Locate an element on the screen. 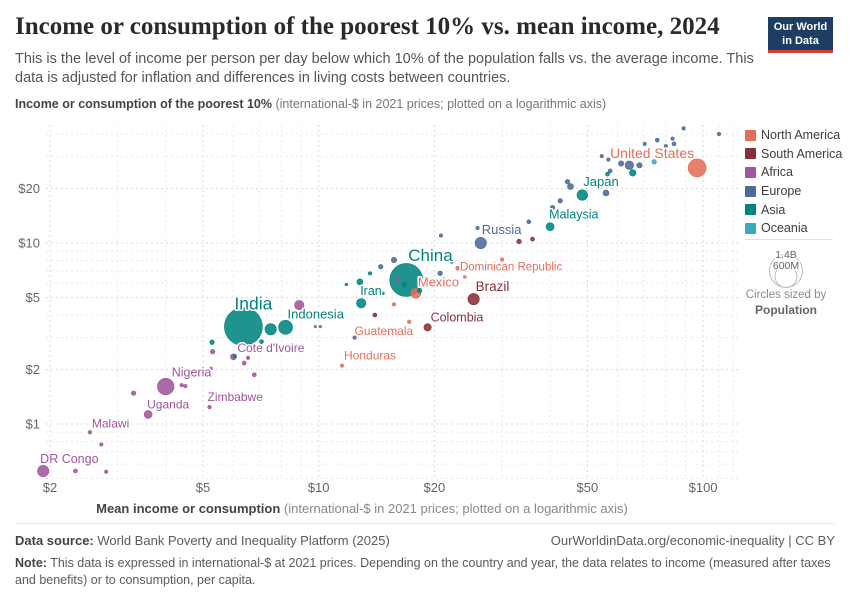  country-label-dr-congo: DR Congo is located at coordinates (69, 458).